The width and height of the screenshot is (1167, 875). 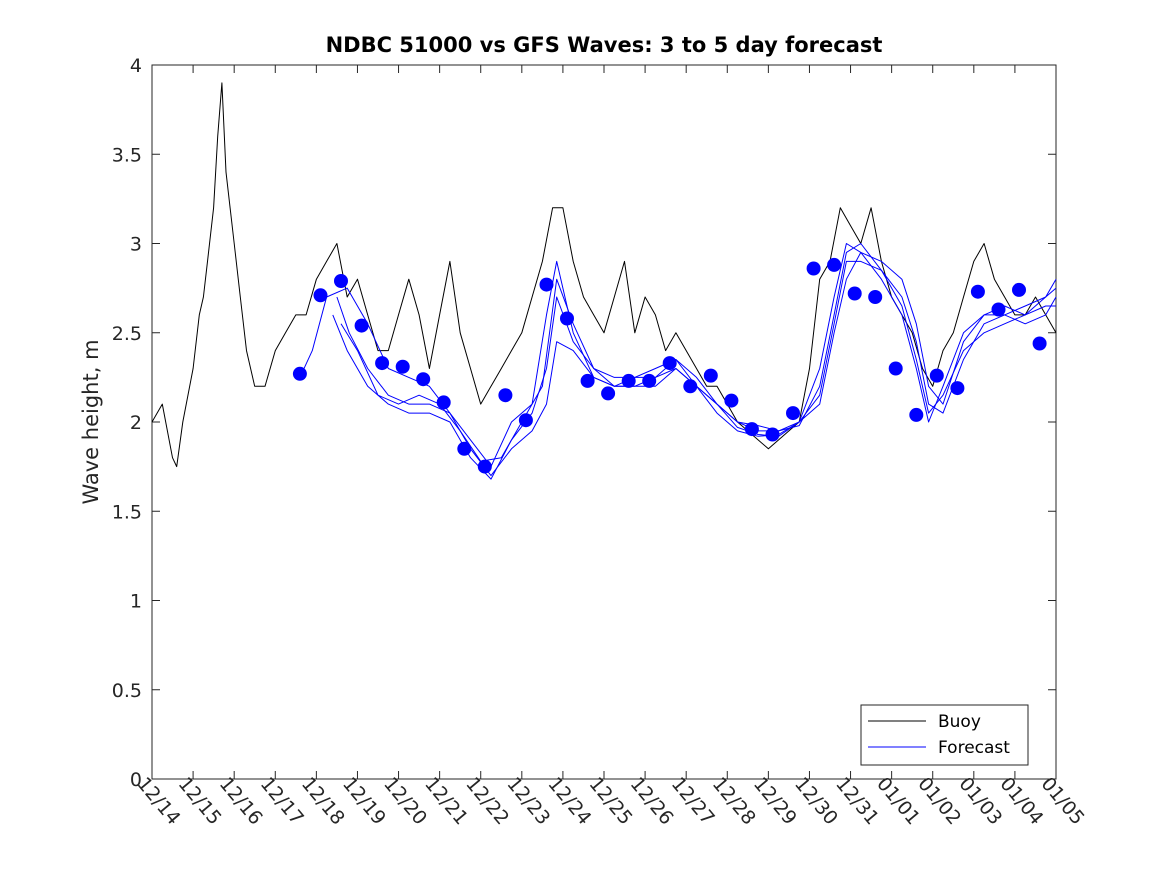 What do you see at coordinates (127, 334) in the screenshot?
I see `y-tick-label: 2.5` at bounding box center [127, 334].